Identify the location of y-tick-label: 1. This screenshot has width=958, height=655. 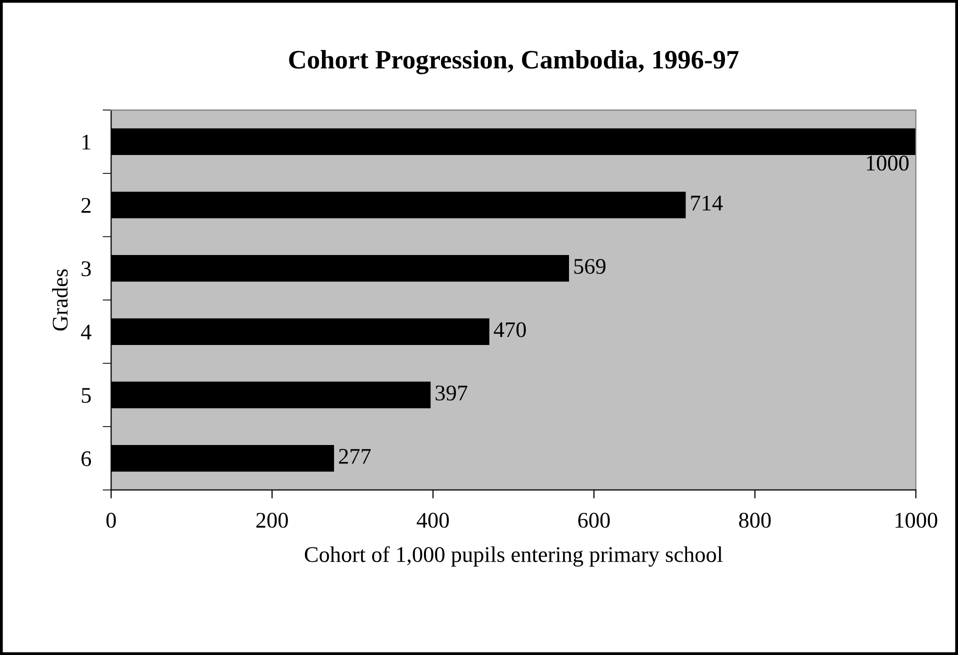
(86, 142).